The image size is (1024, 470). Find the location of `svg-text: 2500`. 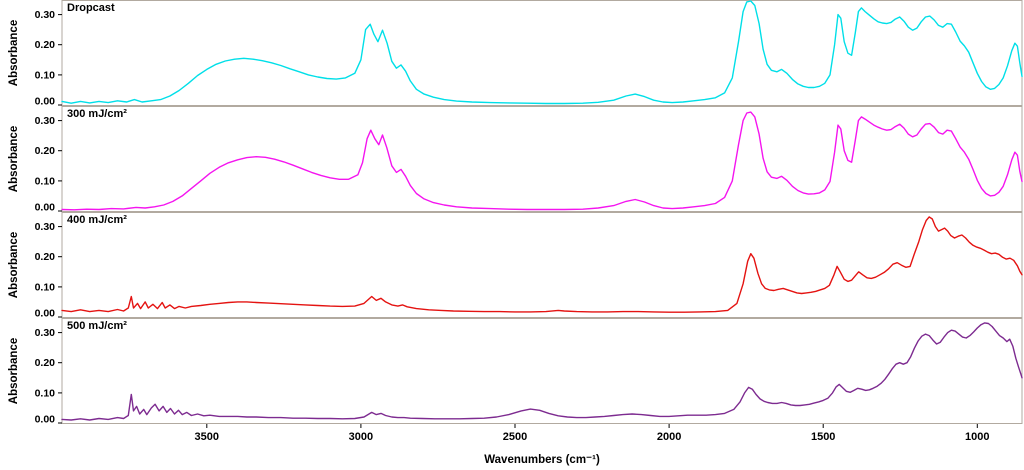

svg-text: 2500 is located at coordinates (515, 437).